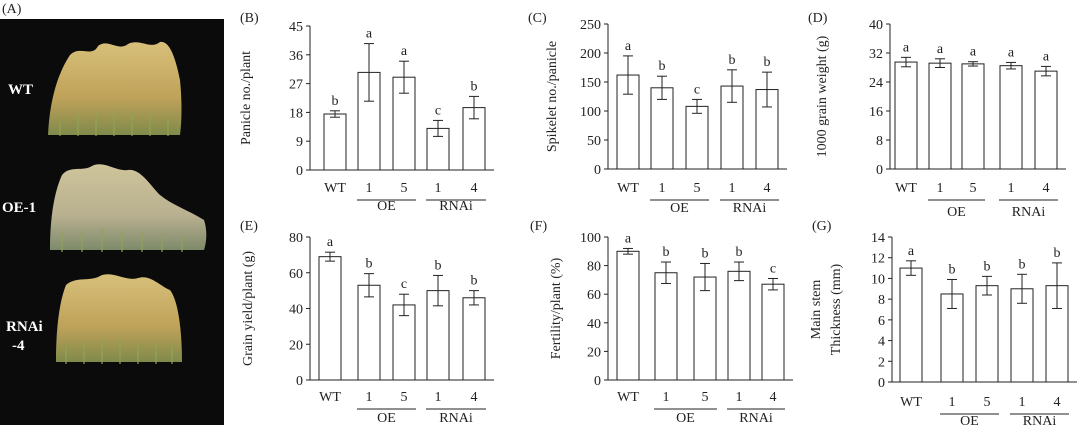 The height and width of the screenshot is (436, 1083). What do you see at coordinates (556, 308) in the screenshot?
I see `y-axis-label: Fertility/plant (%)` at bounding box center [556, 308].